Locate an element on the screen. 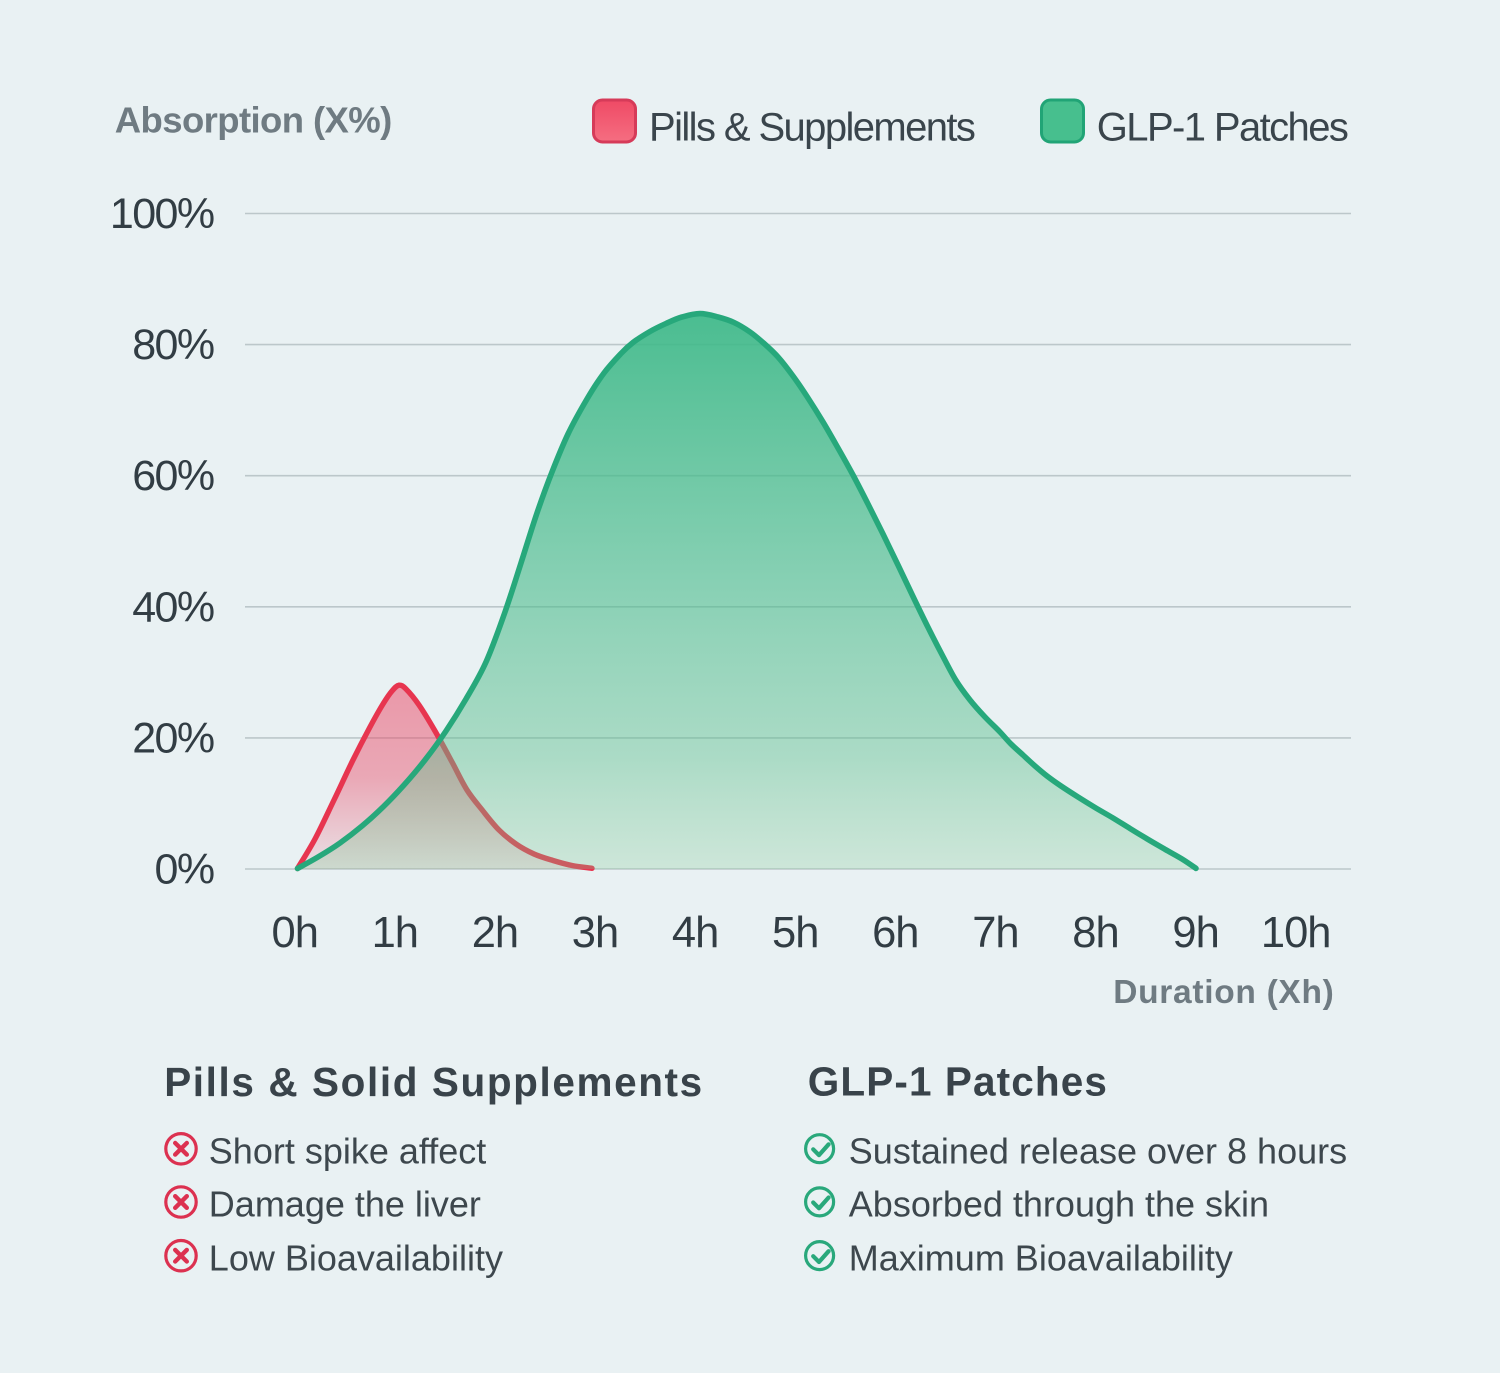 Image resolution: width=1500 pixels, height=1373 pixels. svg-text: Duration (Xh) is located at coordinates (1223, 992).